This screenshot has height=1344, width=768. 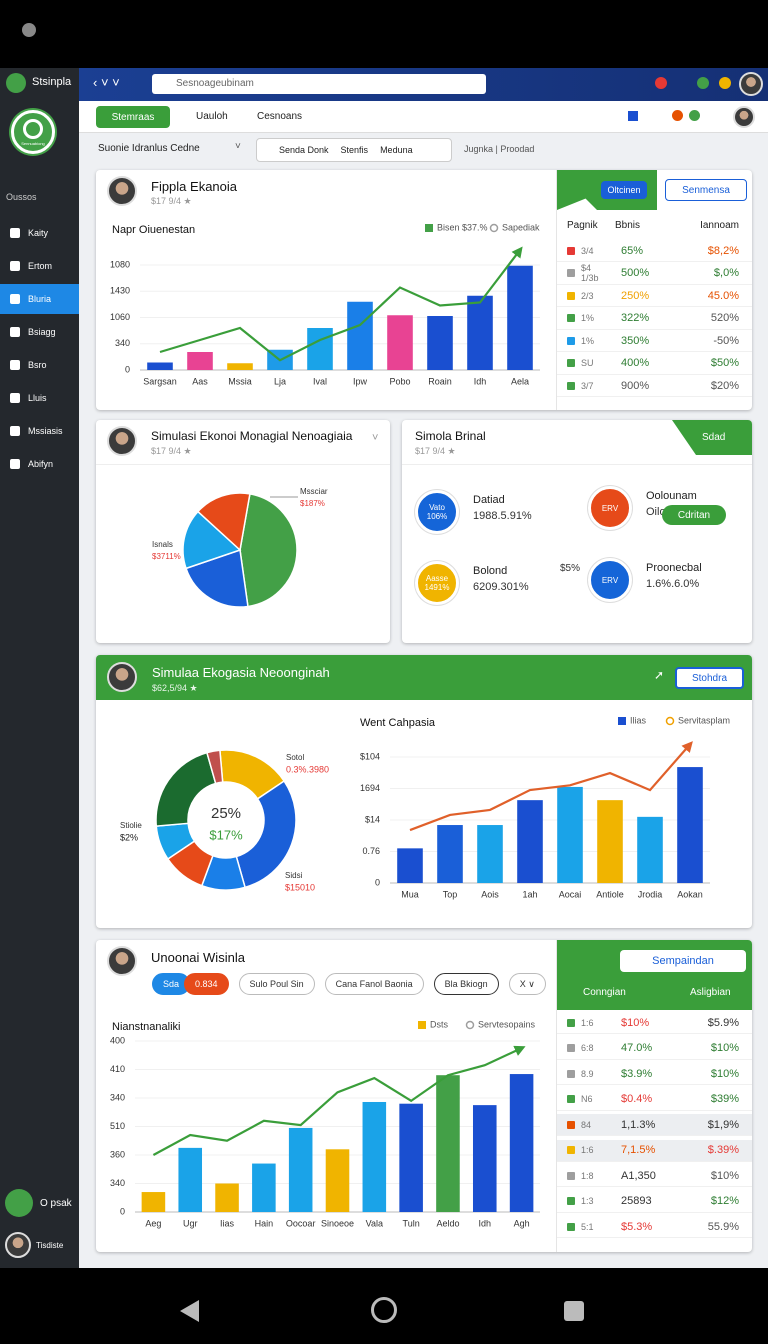 What do you see at coordinates (723, 1150) in the screenshot?
I see `row-value: $.39%` at bounding box center [723, 1150].